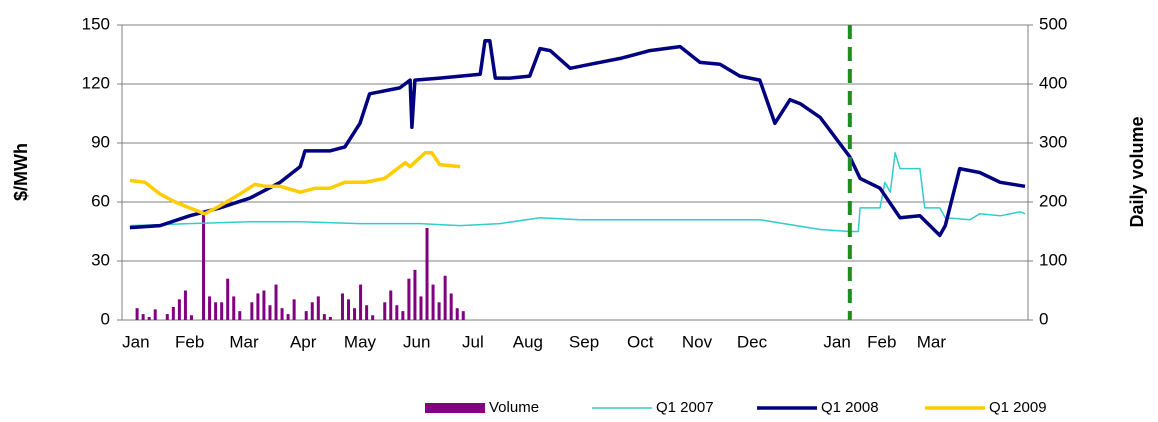  Describe the element at coordinates (584, 341) in the screenshot. I see `x-tick-label: Sep` at that location.